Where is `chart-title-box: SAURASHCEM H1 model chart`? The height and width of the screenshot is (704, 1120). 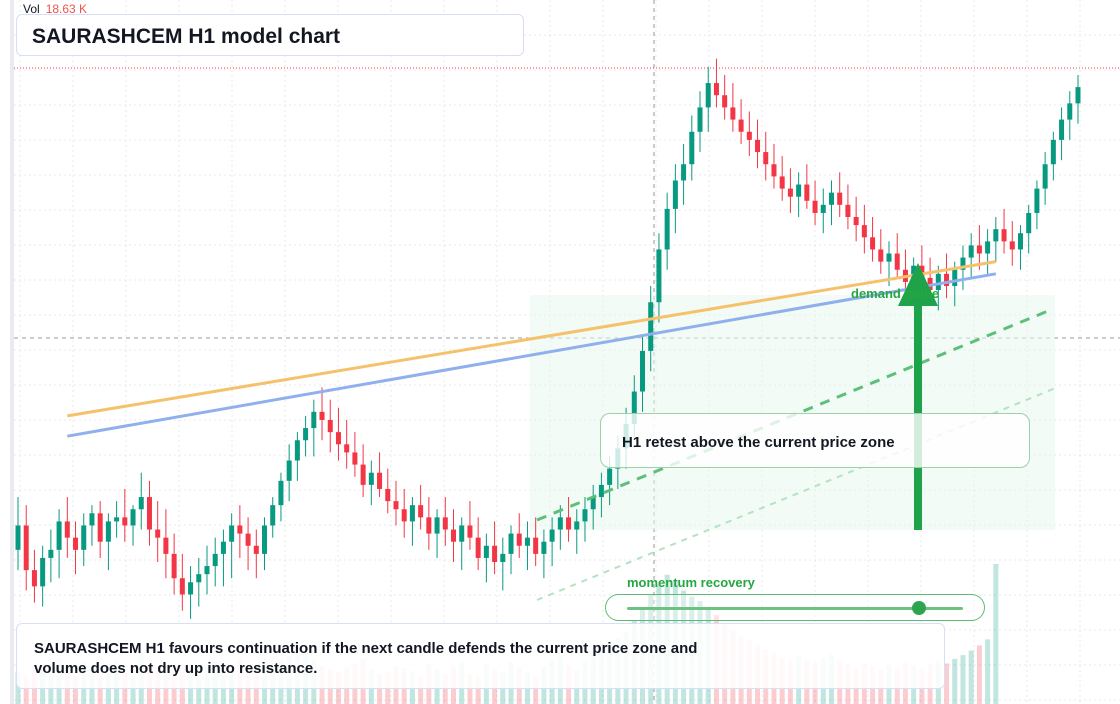
chart-title-box: SAURASHCEM H1 model chart is located at coordinates (270, 35).